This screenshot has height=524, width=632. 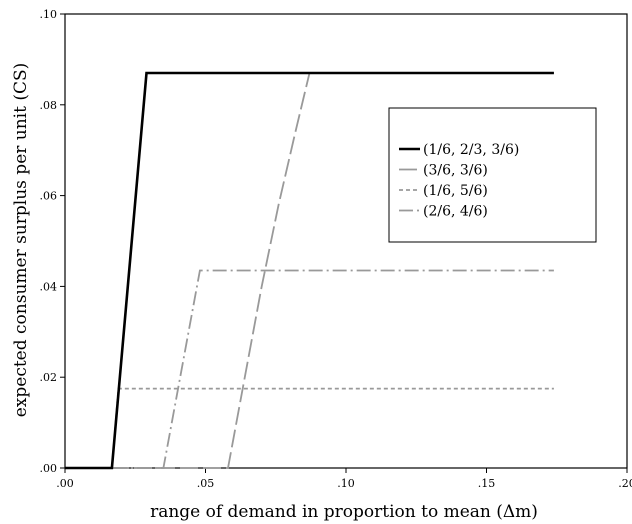 What do you see at coordinates (487, 483) in the screenshot?
I see `x-tick-label: .15` at bounding box center [487, 483].